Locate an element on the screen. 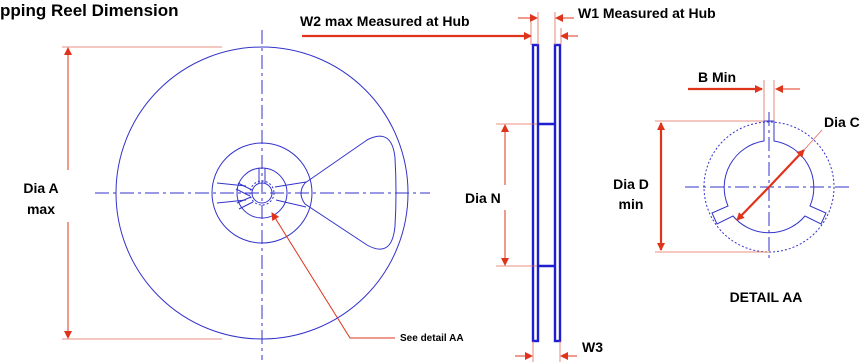 The width and height of the screenshot is (864, 364). see-detail-label: See detail AA is located at coordinates (432, 338).